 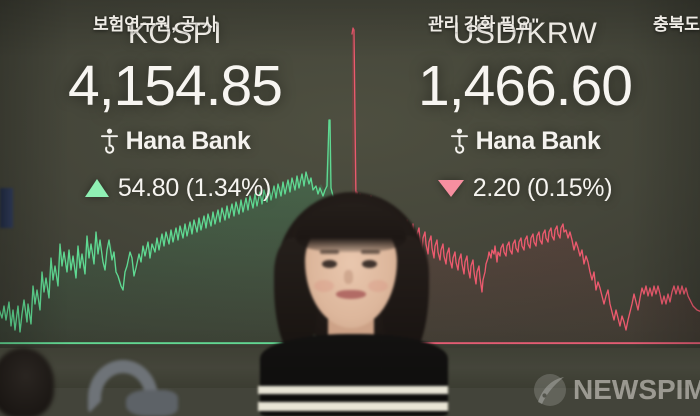 I want to click on chair-headrest-foreground, so click(x=133, y=388).